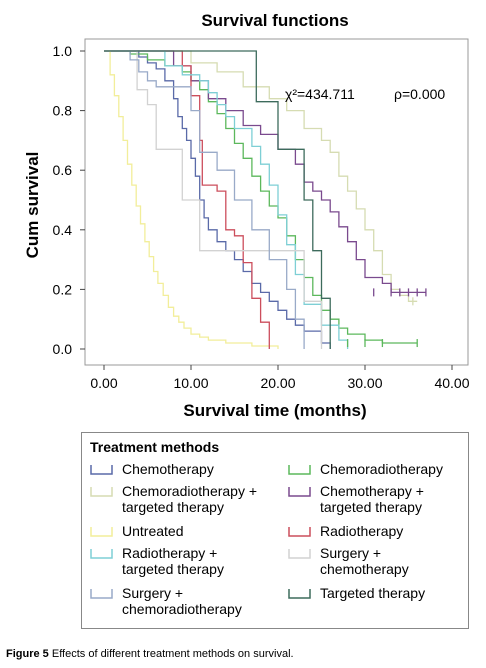  What do you see at coordinates (63, 349) in the screenshot?
I see `y-tick-label: 0.0` at bounding box center [63, 349].